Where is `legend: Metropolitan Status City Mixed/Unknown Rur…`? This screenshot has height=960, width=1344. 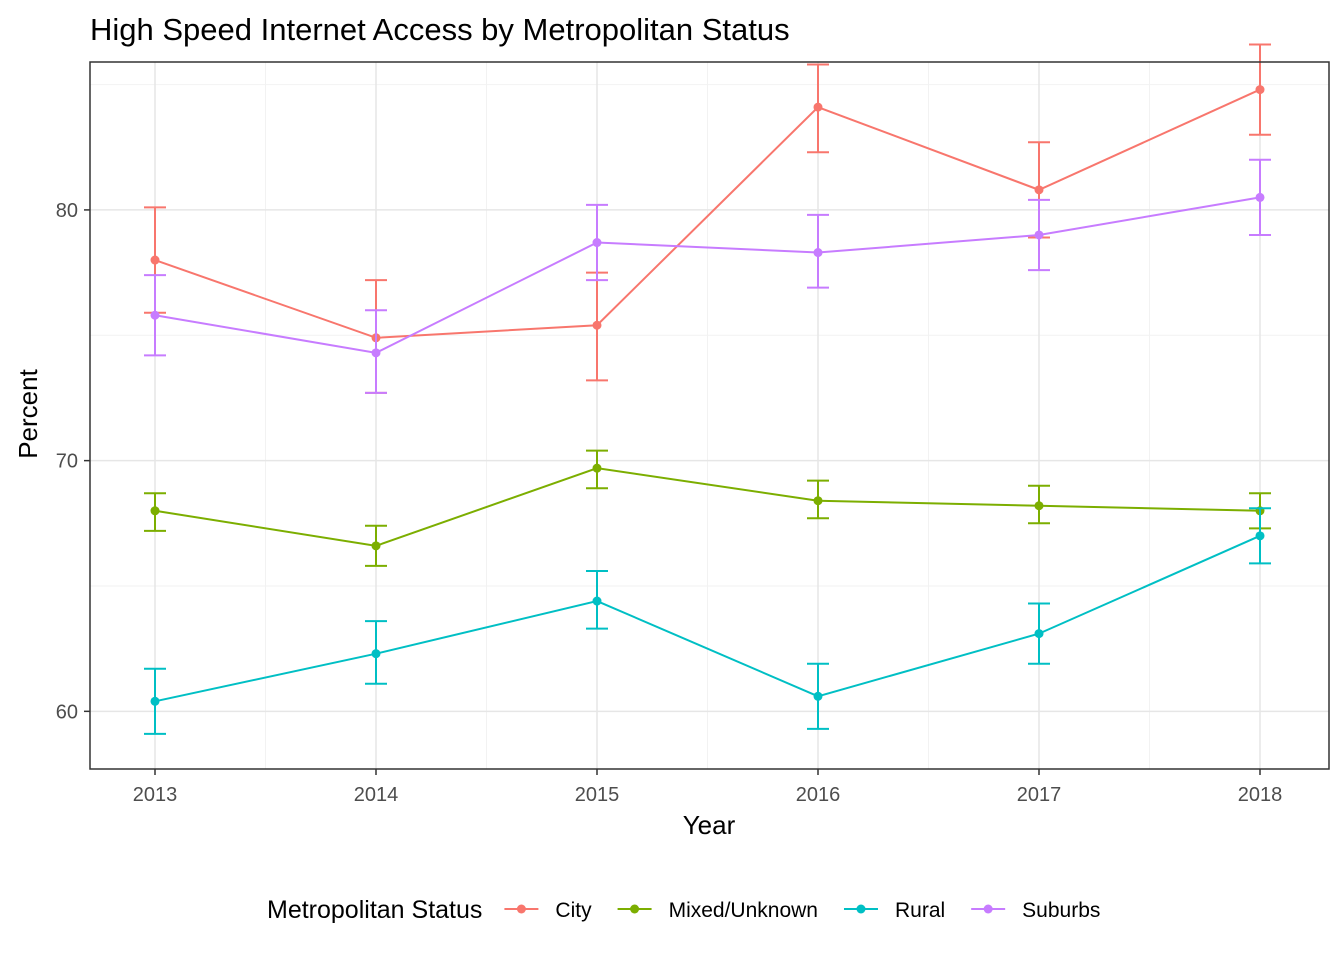 legend: Metropolitan Status City Mixed/Unknown Rur… is located at coordinates (683, 910).